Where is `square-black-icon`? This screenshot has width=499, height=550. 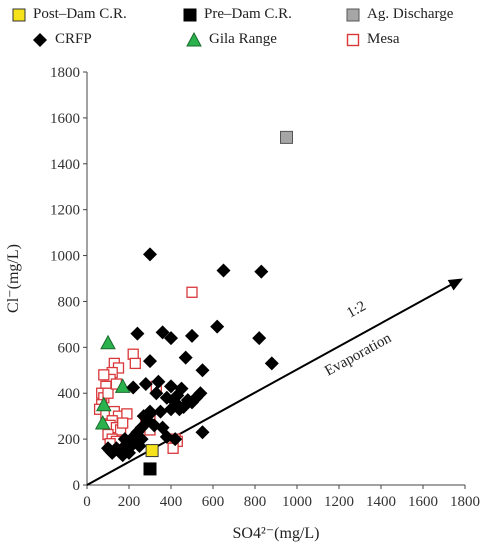
square-black-icon is located at coordinates (190, 14).